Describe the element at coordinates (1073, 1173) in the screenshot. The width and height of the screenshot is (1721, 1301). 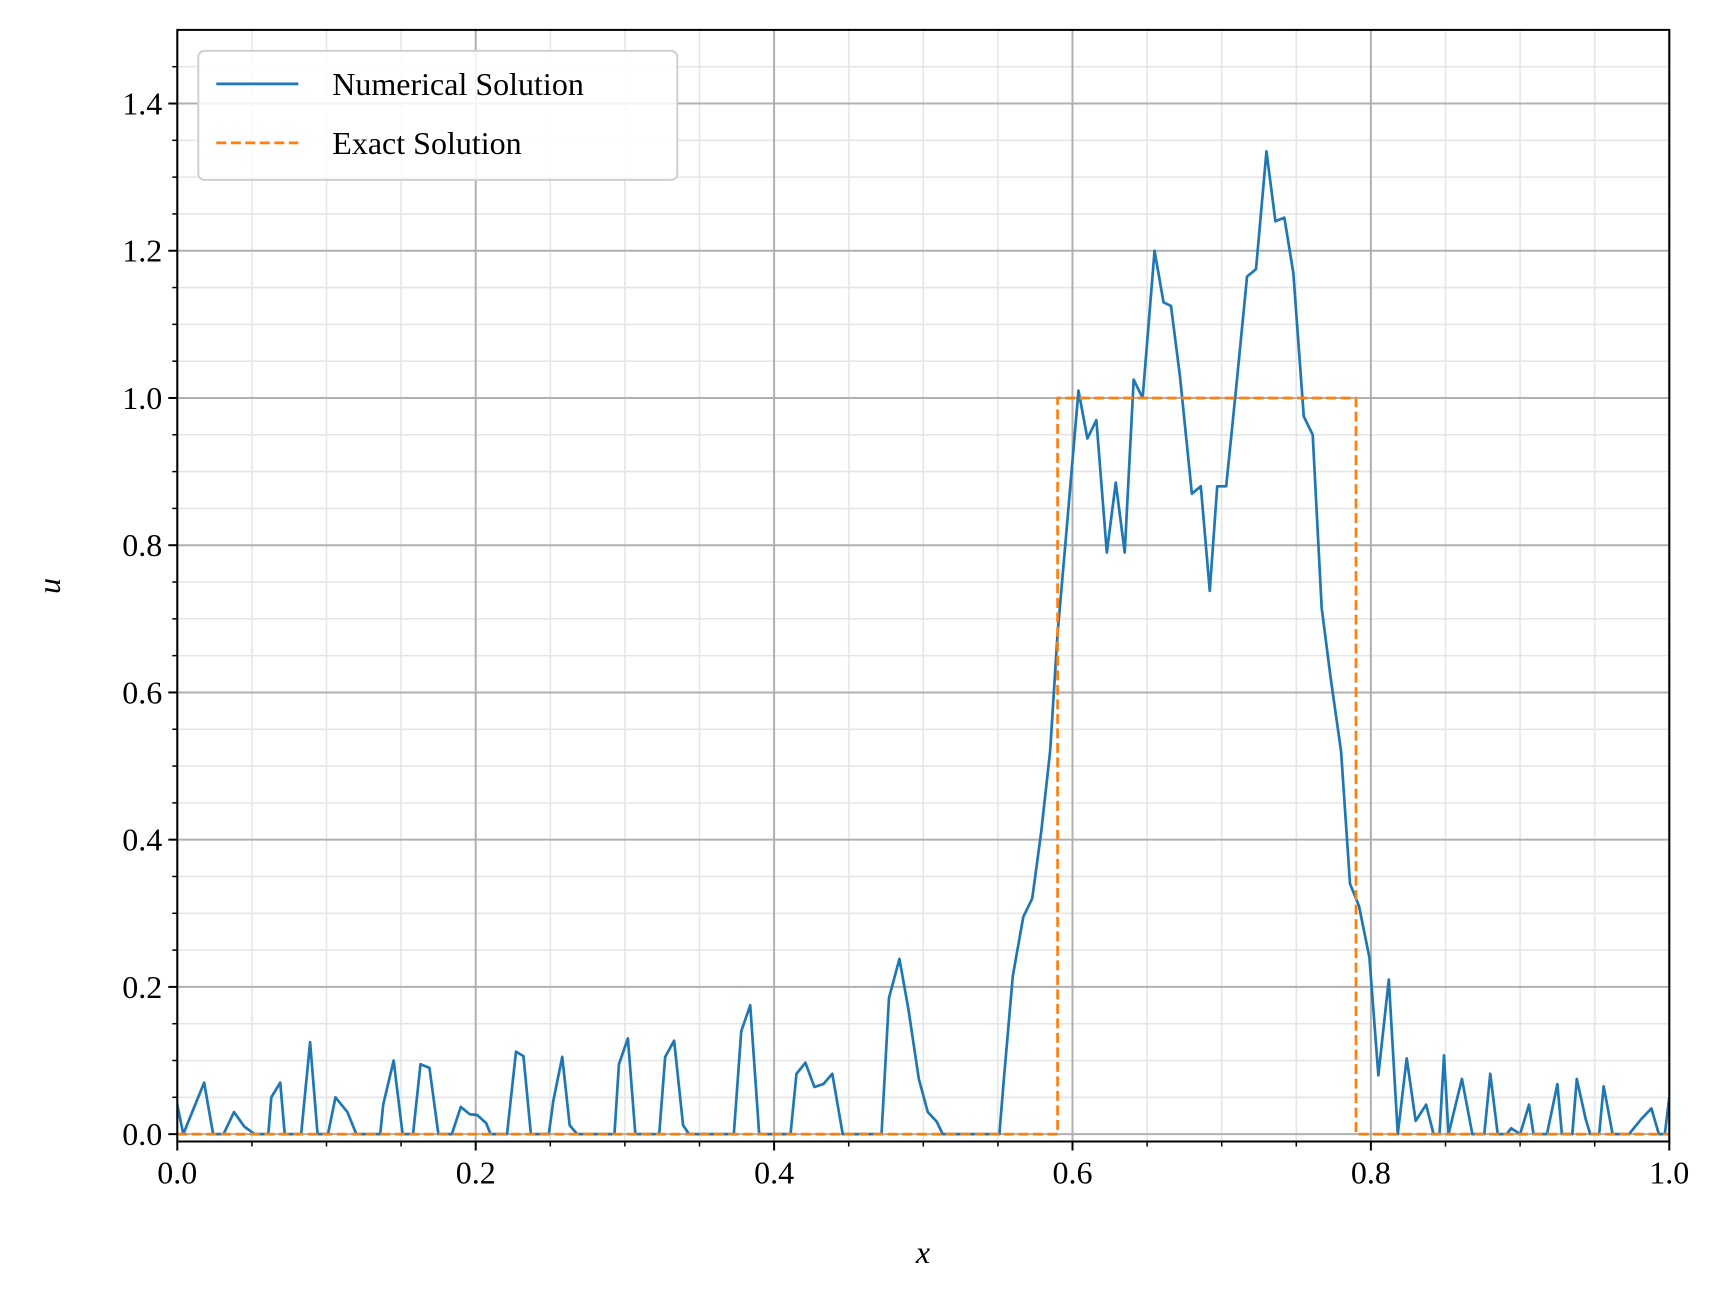
I see `x-tick-label: 0.6` at that location.